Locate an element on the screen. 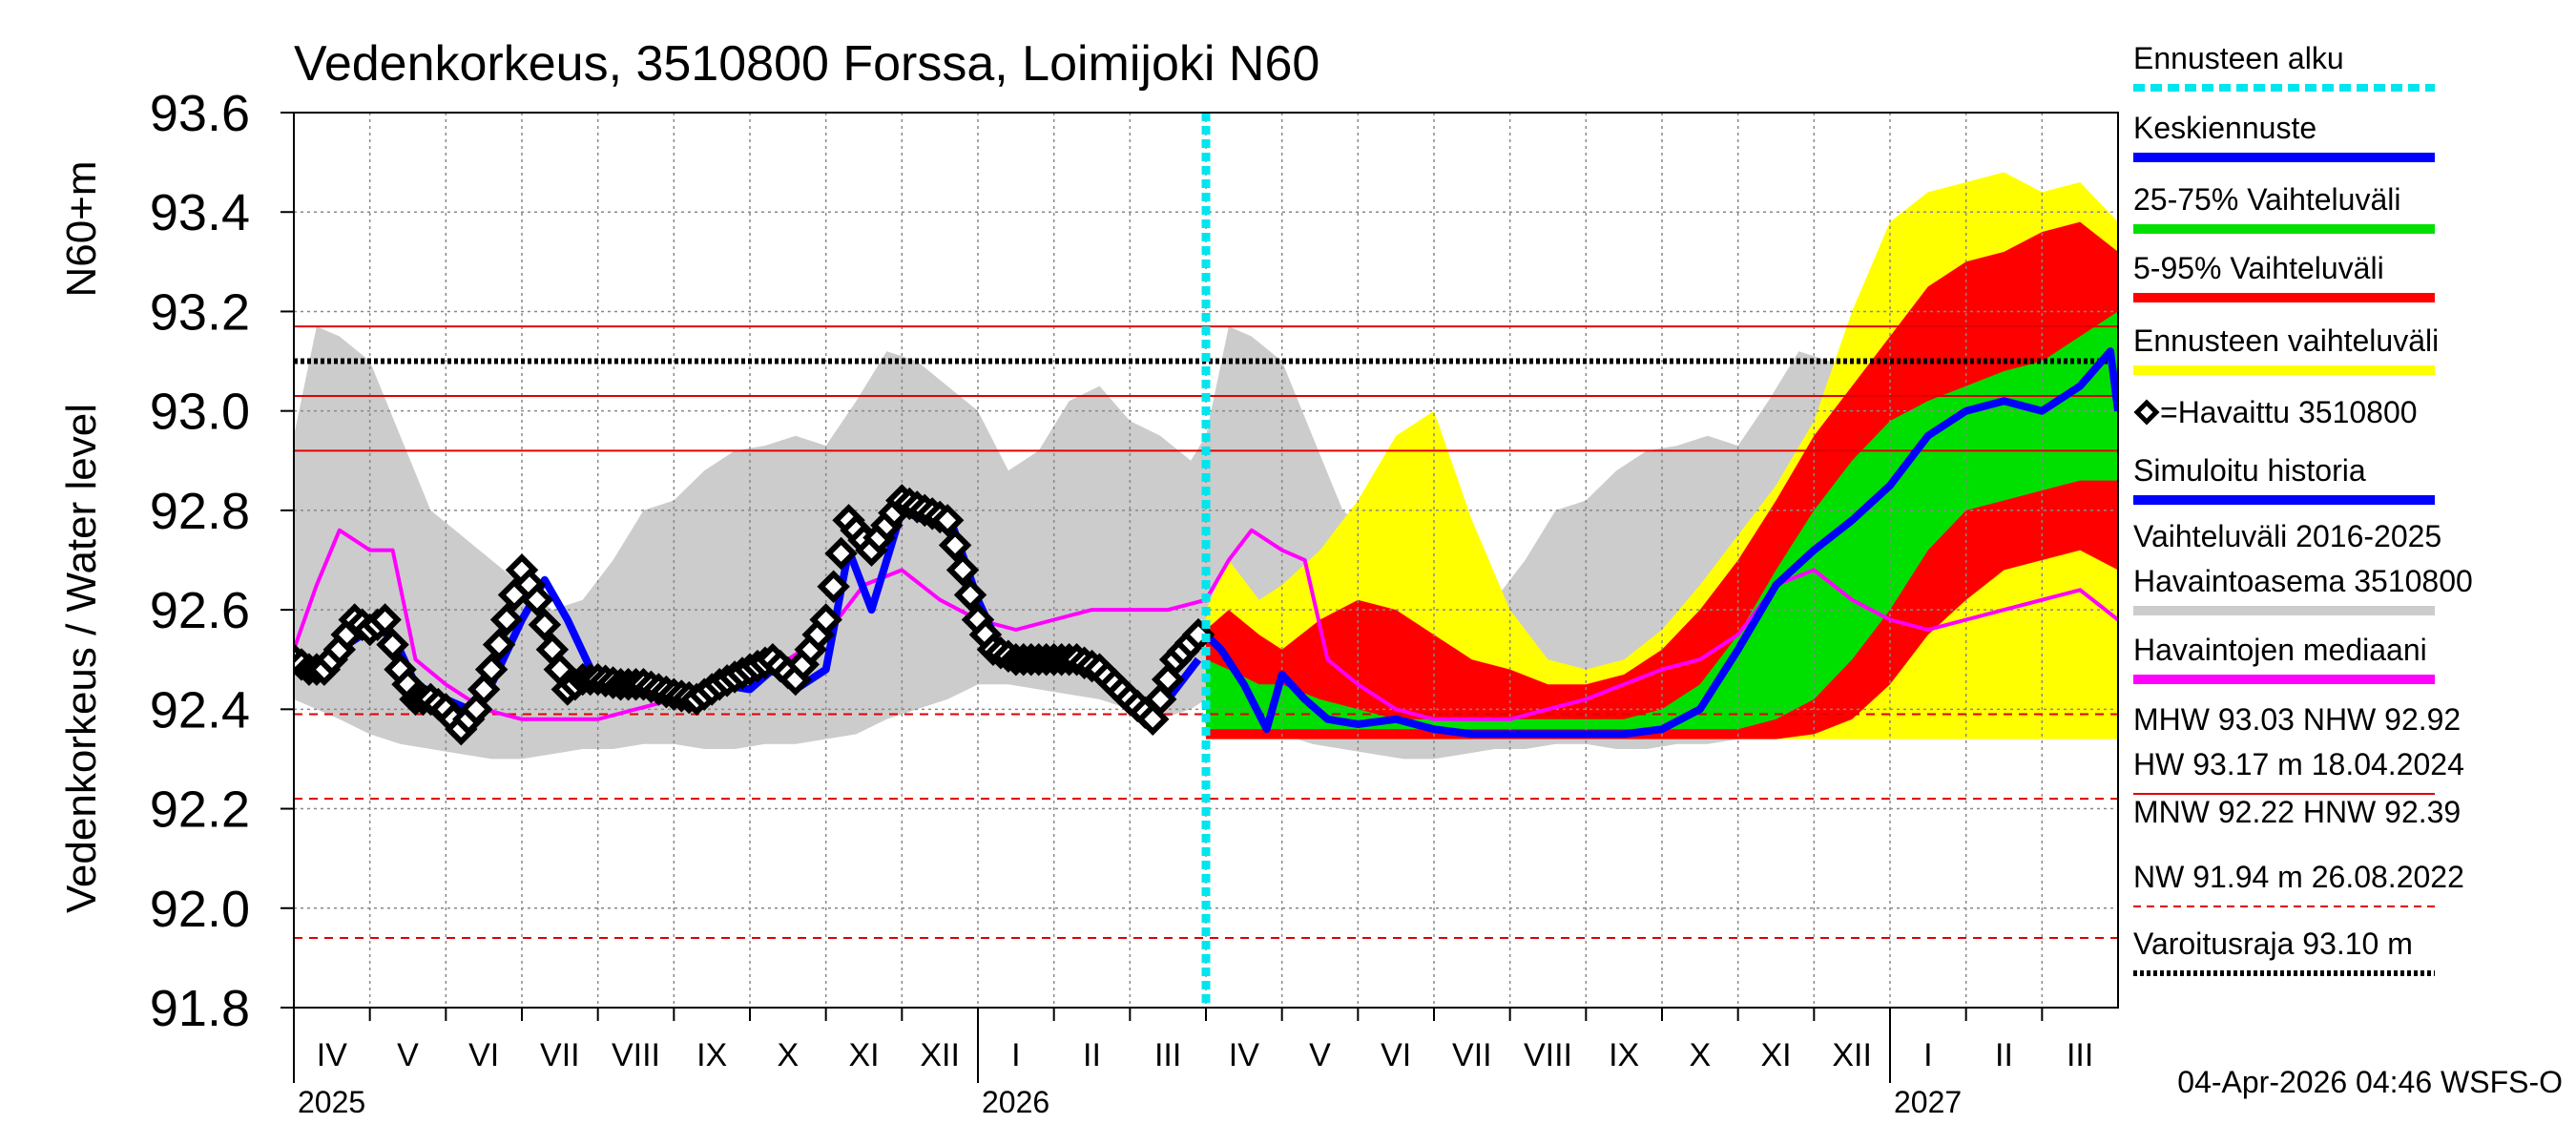  legend-label: HW 93.17 m 18.04.2024 is located at coordinates (2298, 764).